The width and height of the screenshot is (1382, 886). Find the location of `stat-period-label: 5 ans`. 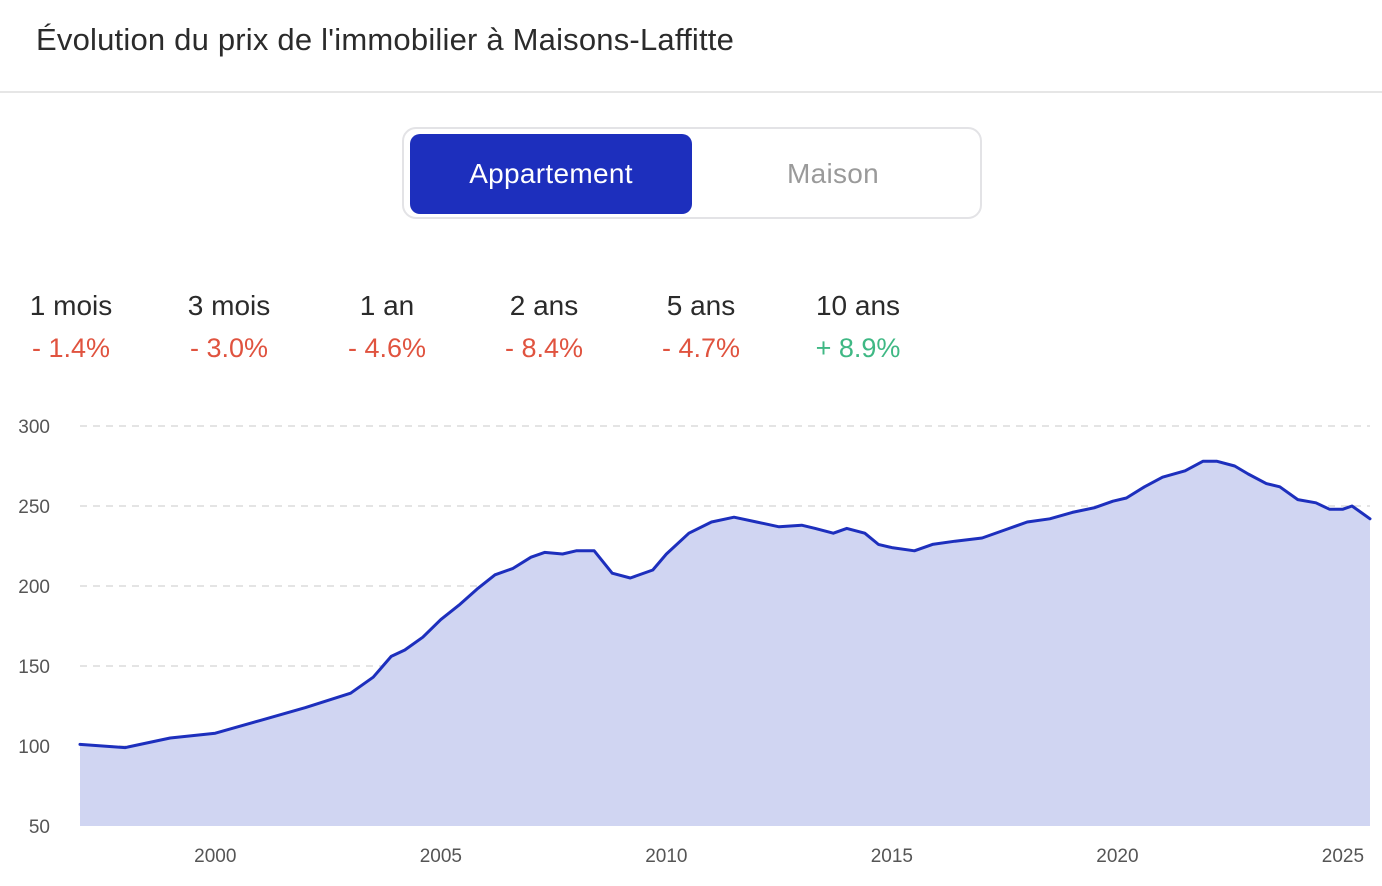

stat-period-label: 5 ans is located at coordinates (701, 305).